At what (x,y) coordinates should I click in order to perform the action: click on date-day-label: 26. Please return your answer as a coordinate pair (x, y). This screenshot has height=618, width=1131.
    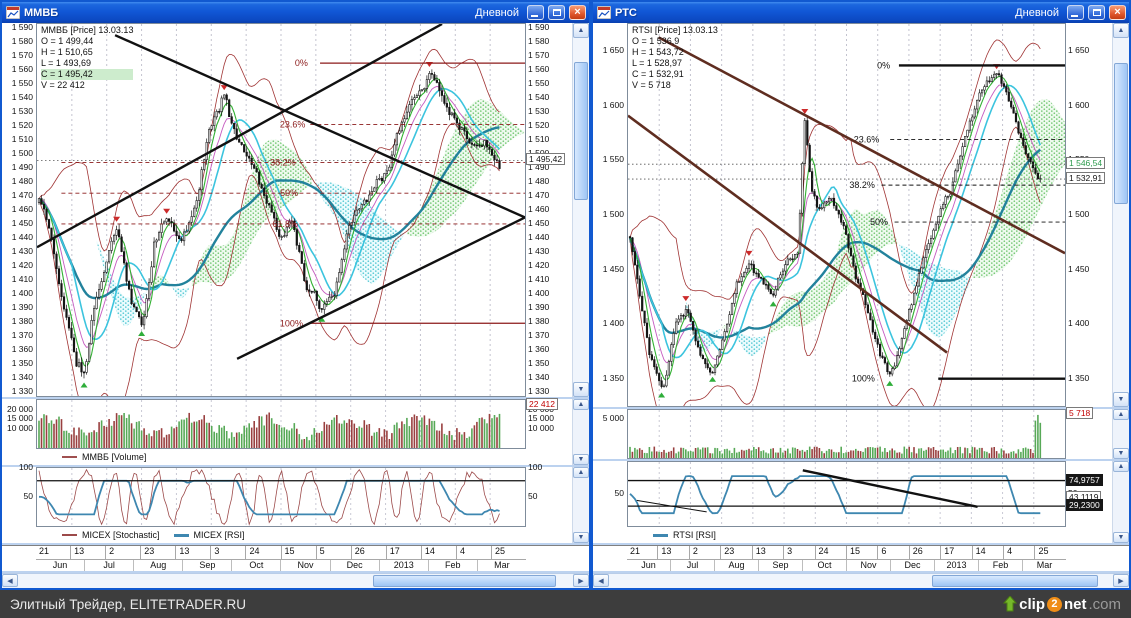
    Looking at the image, I should click on (924, 552).